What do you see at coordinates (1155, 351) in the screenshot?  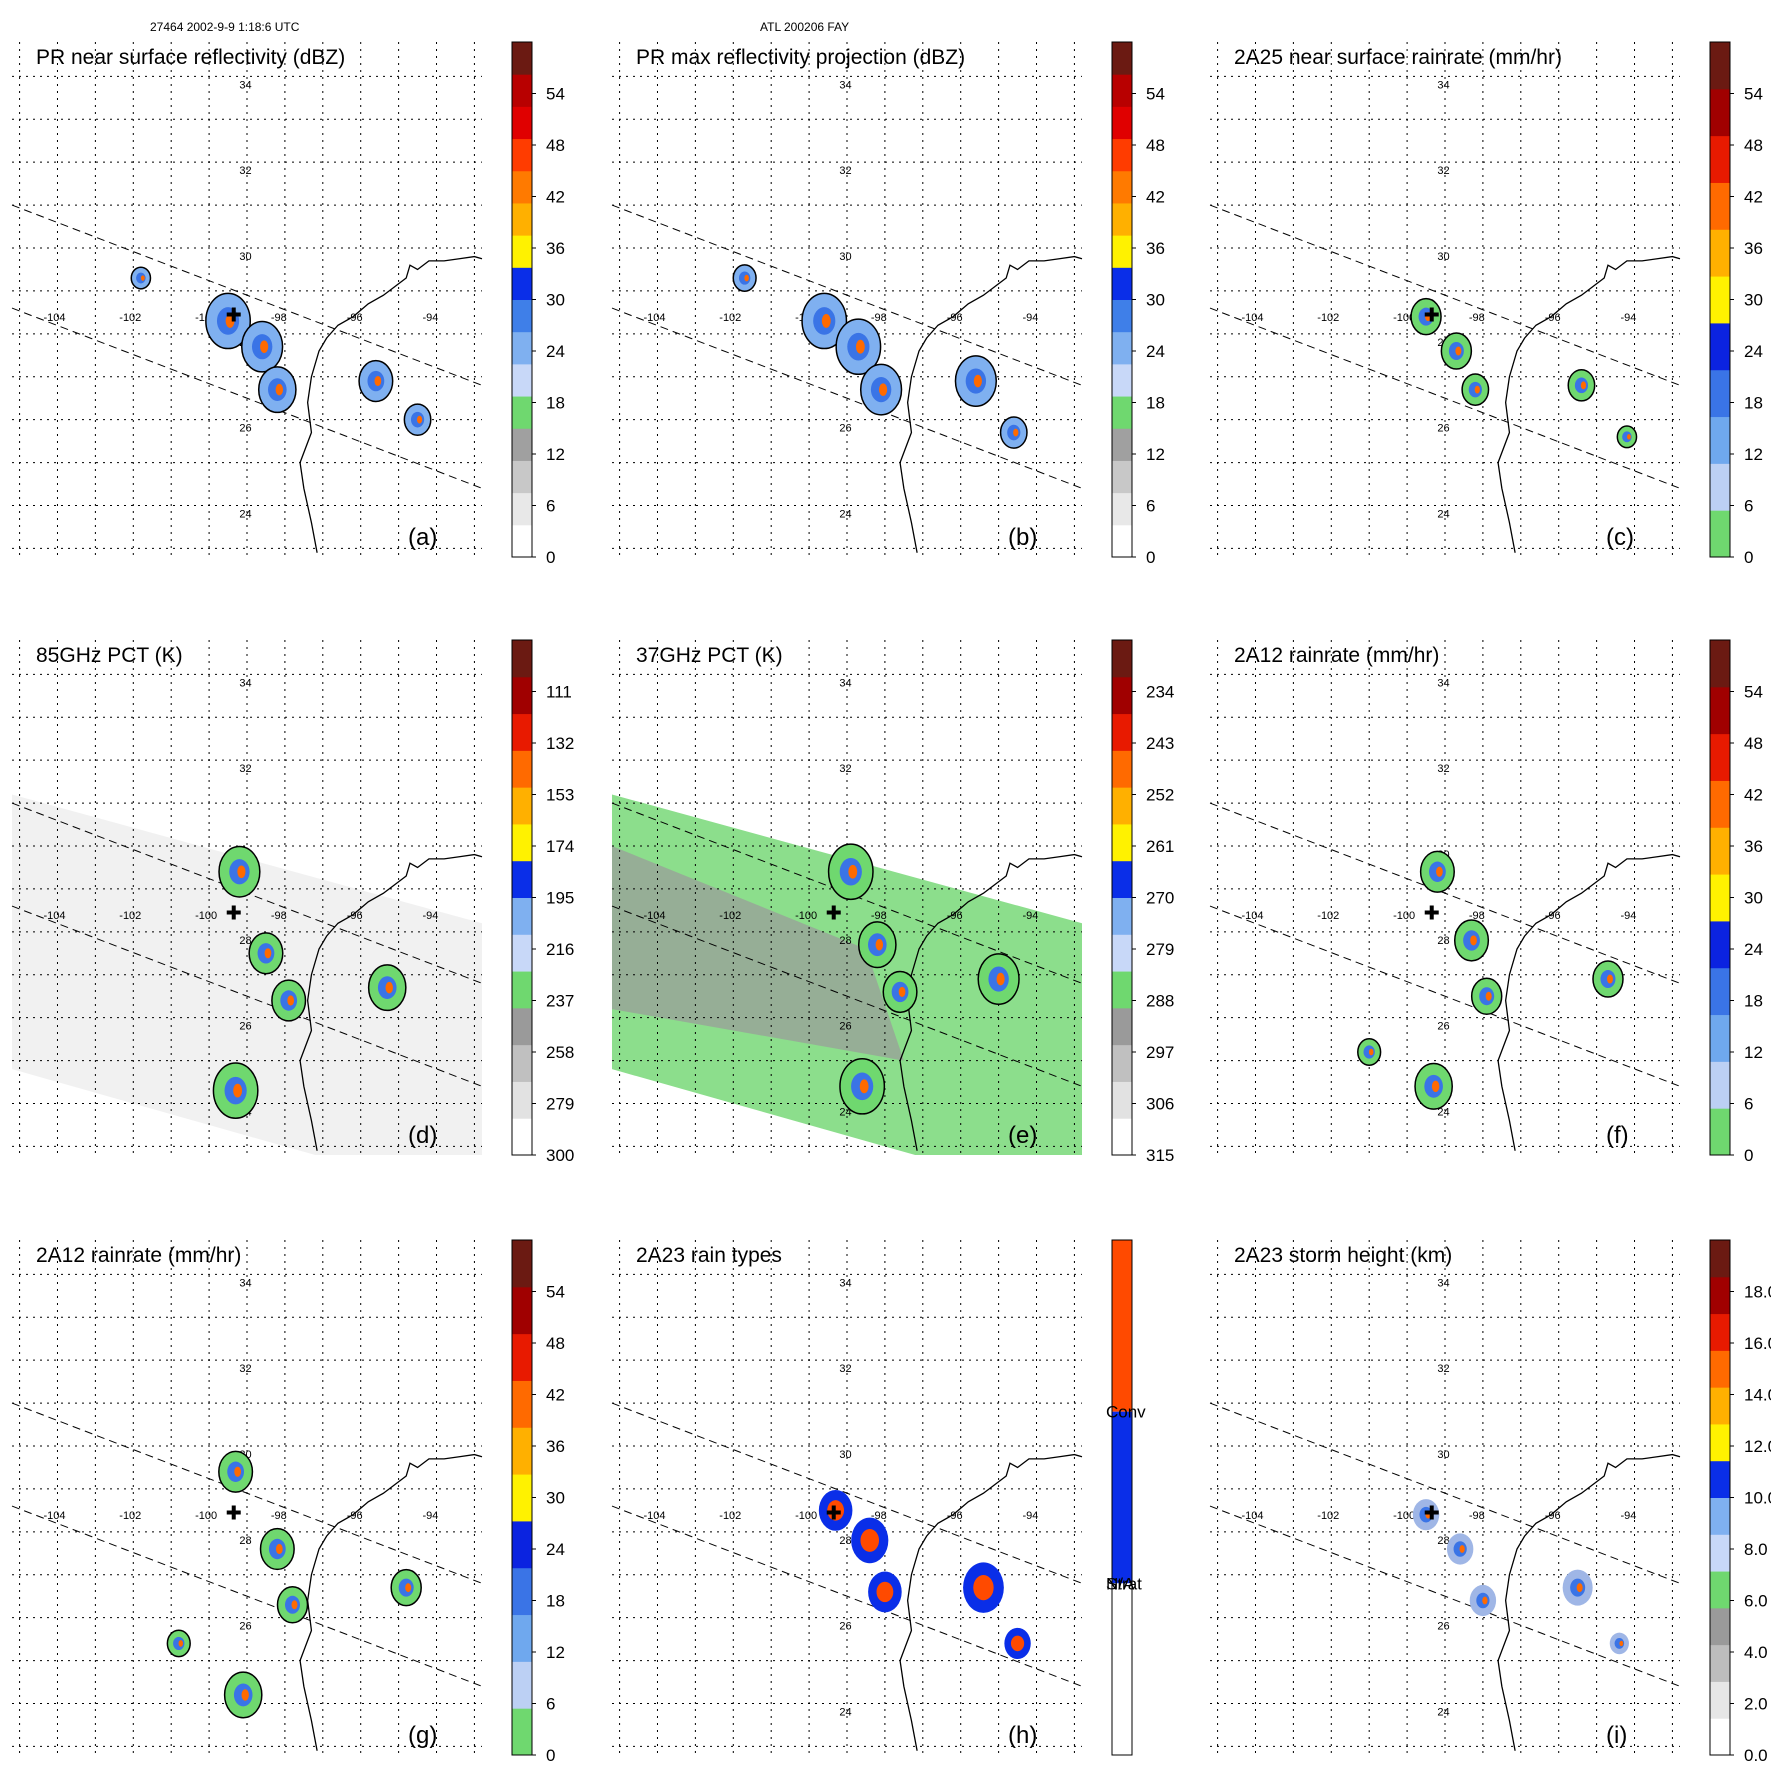 I see `colorbar-tick-label: 24` at bounding box center [1155, 351].